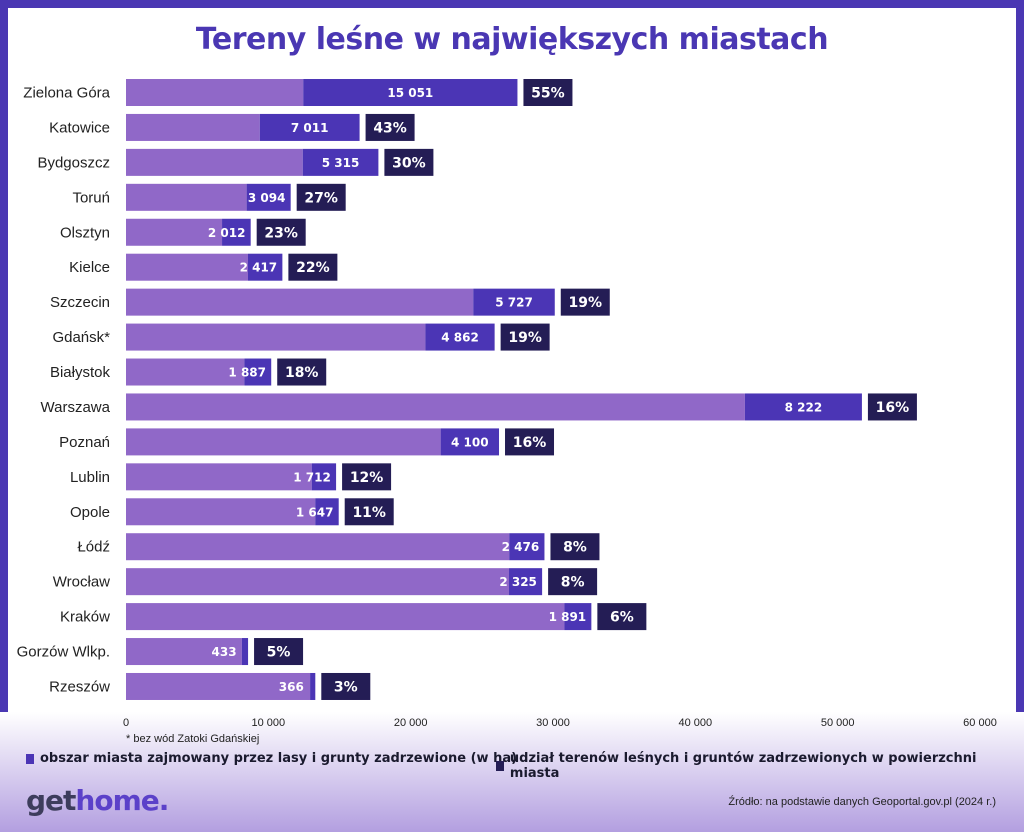 The width and height of the screenshot is (1024, 832). I want to click on share-label: 18%, so click(302, 373).